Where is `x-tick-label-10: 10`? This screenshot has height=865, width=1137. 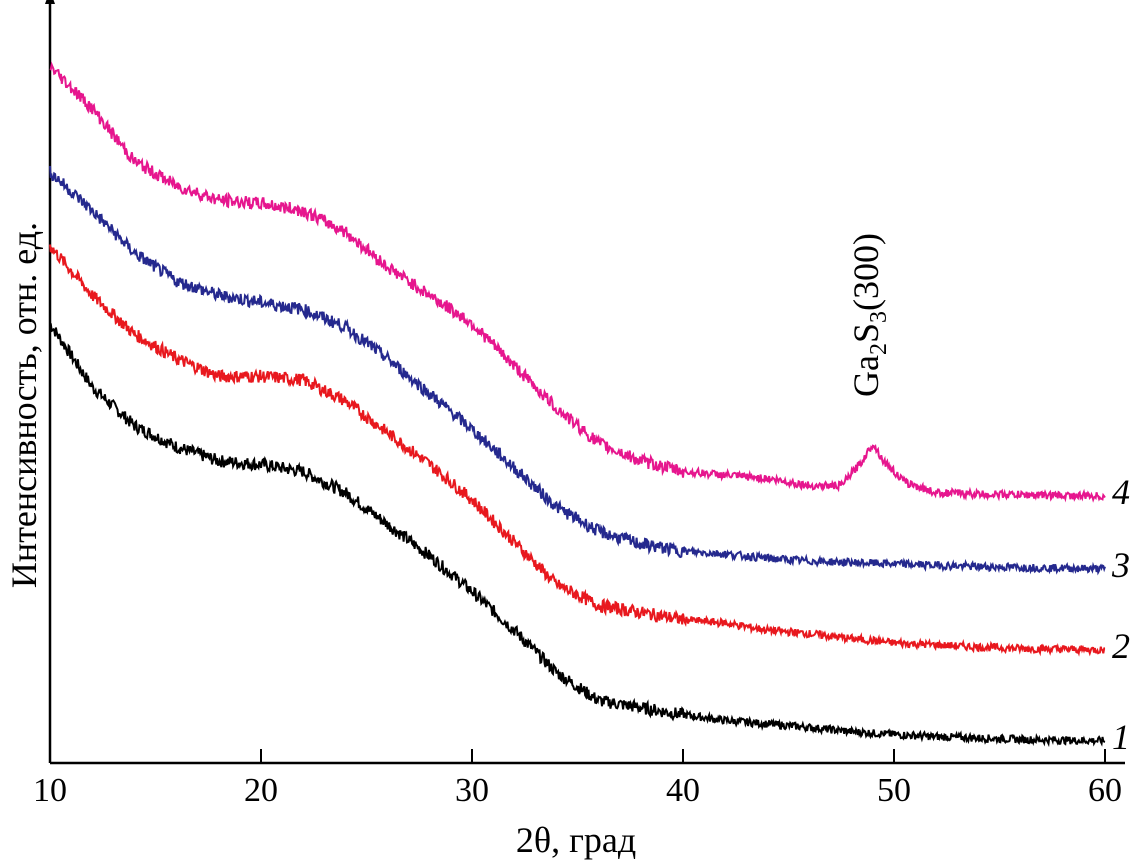 x-tick-label-10: 10 is located at coordinates (50, 790).